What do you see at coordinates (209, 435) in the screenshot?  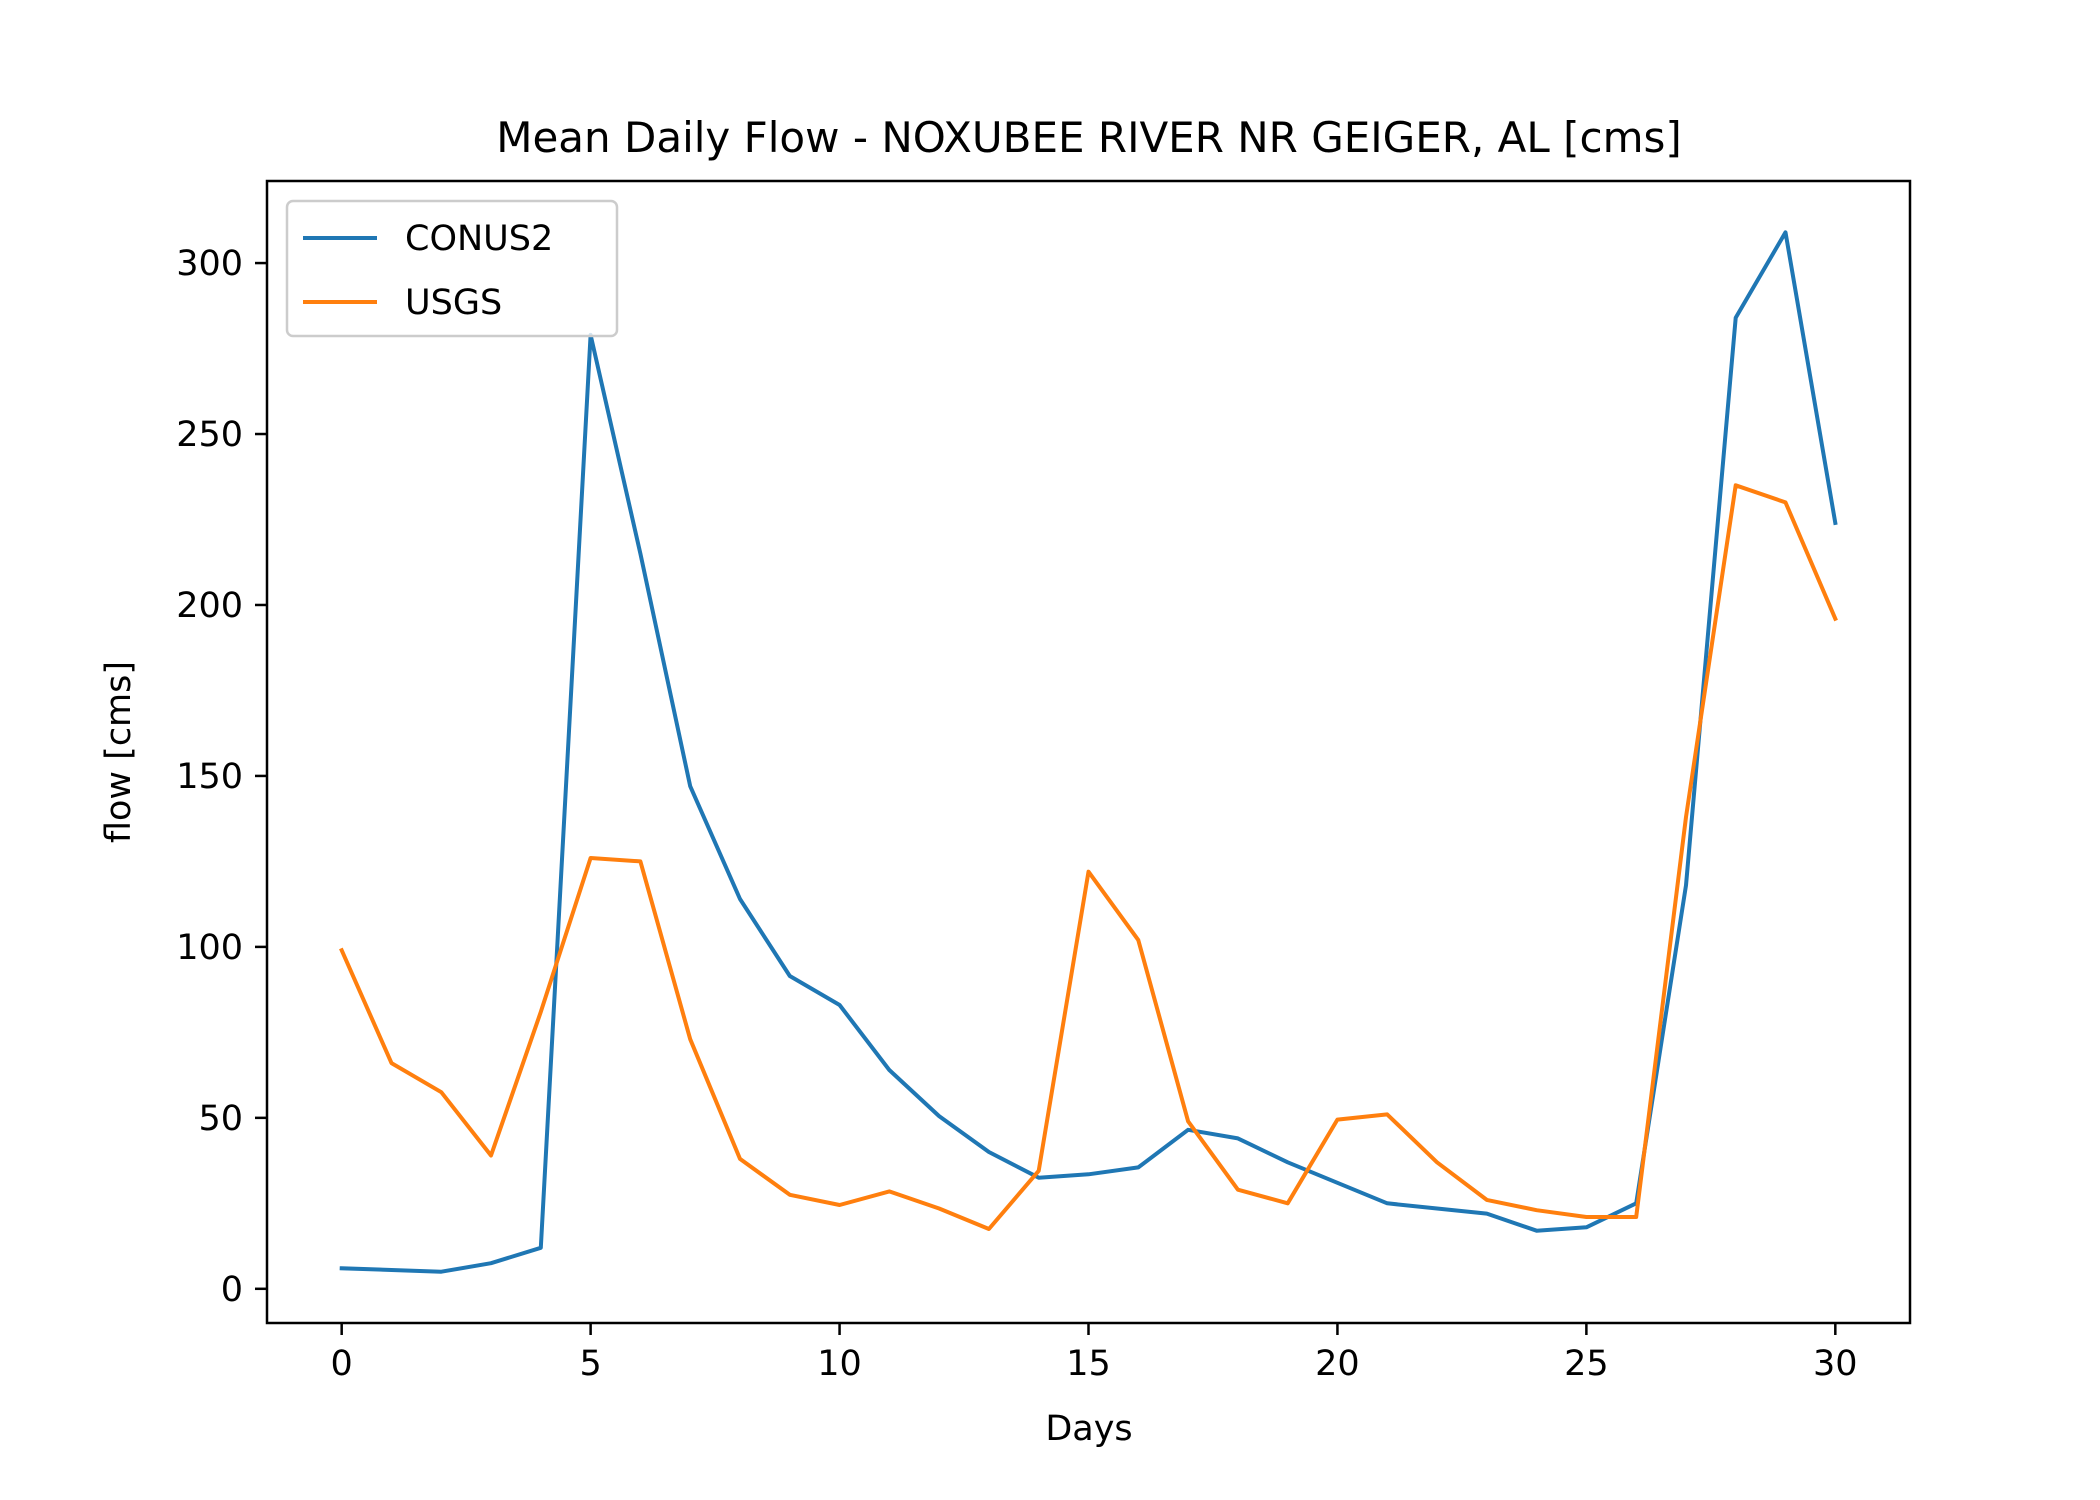 I see `y-tick-label: 250` at bounding box center [209, 435].